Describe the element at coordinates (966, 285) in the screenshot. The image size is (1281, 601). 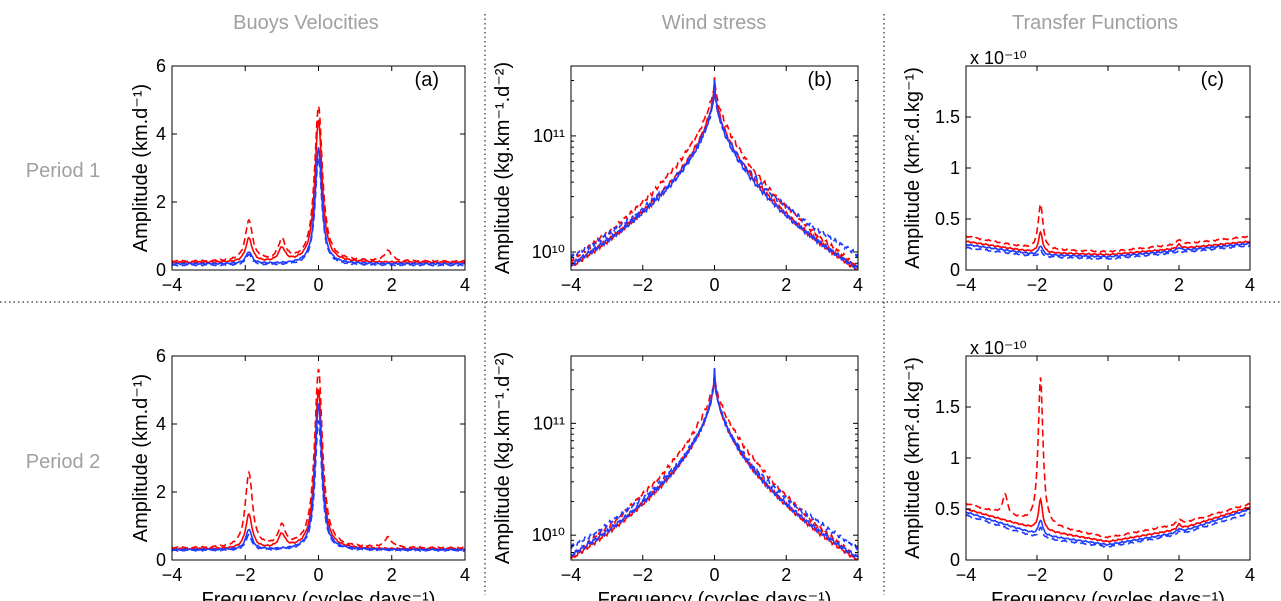
I see `x-tick-label-p1c: −4` at that location.